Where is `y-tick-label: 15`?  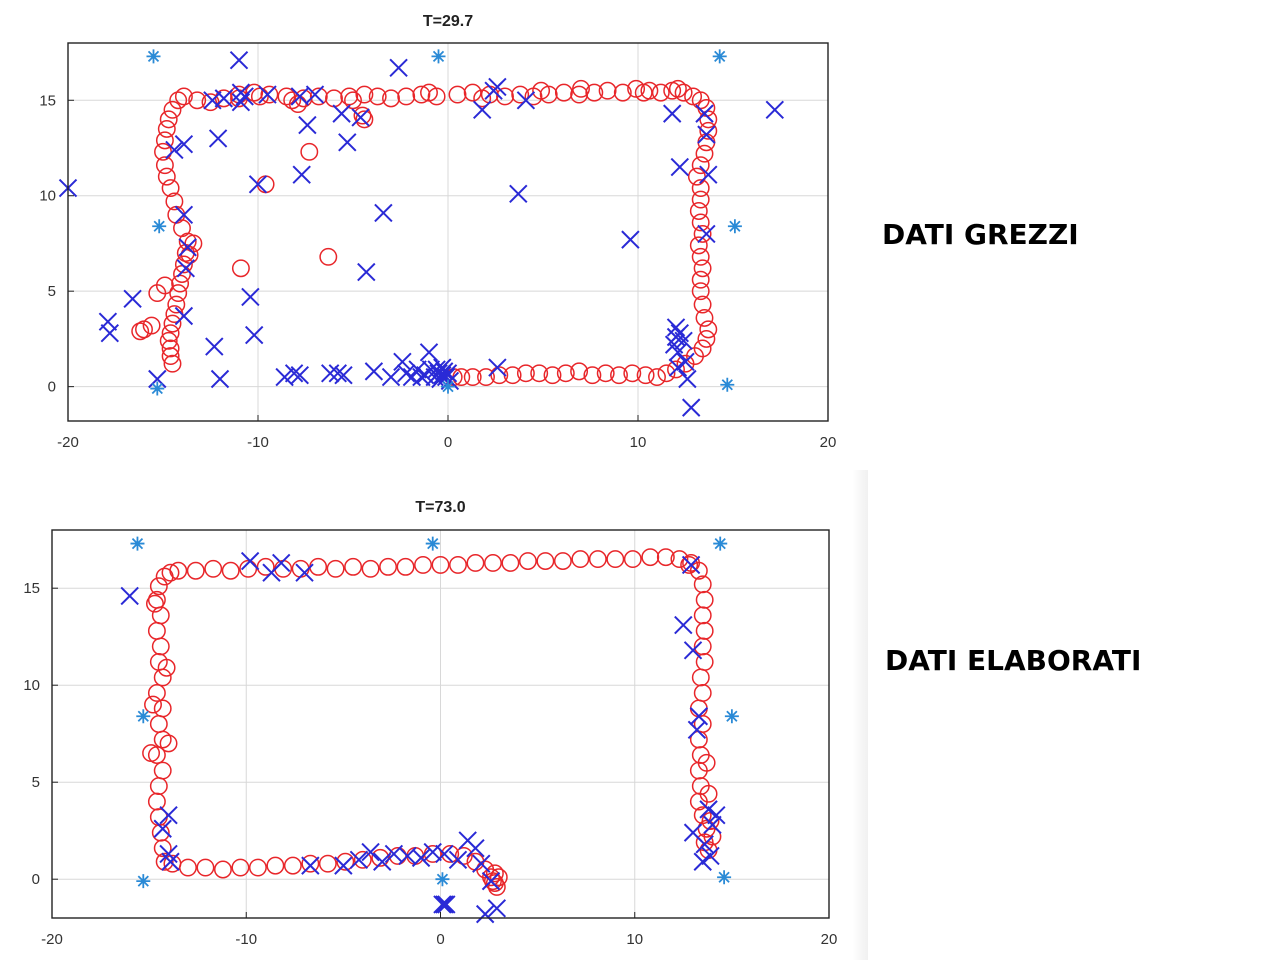 y-tick-label: 15 is located at coordinates (47, 100).